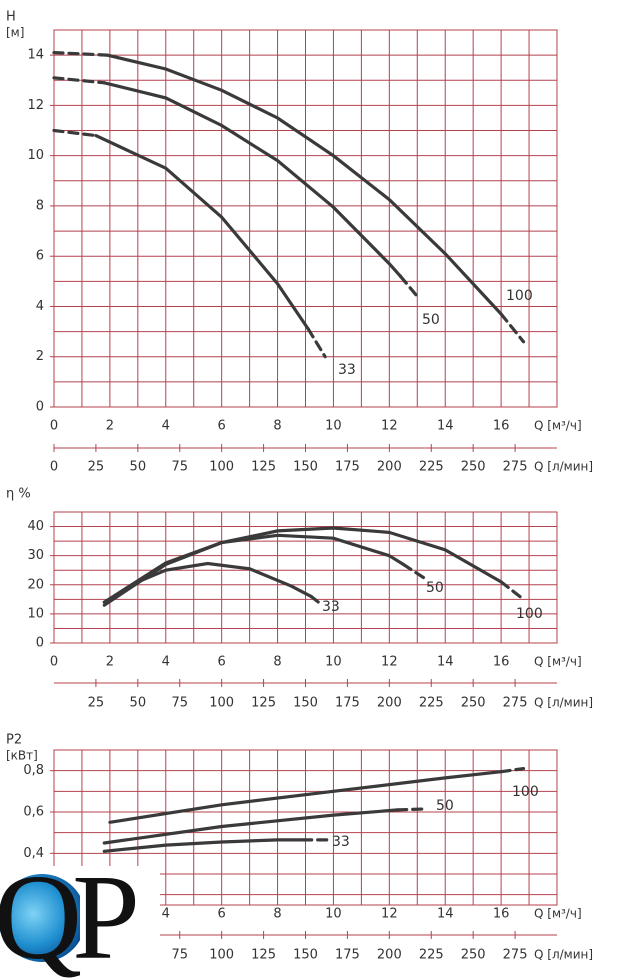 This screenshot has height=978, width=619. What do you see at coordinates (40, 205) in the screenshot?
I see `y-tick-label: 8` at bounding box center [40, 205].